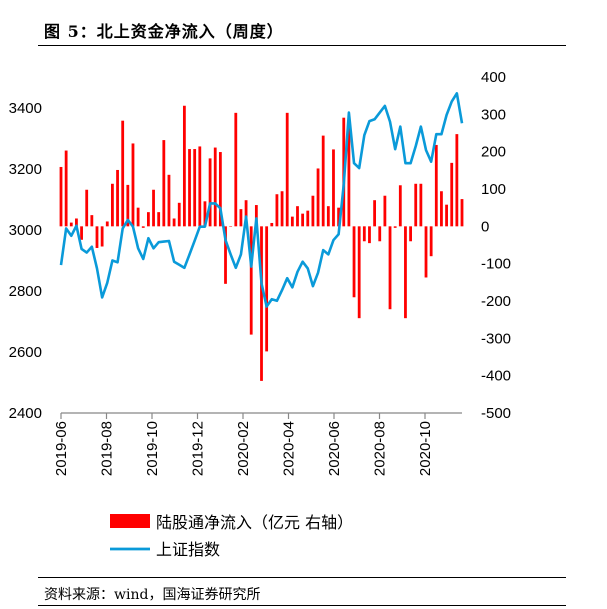  What do you see at coordinates (425, 448) in the screenshot?
I see `x-tick-label: 2020-10` at bounding box center [425, 448].